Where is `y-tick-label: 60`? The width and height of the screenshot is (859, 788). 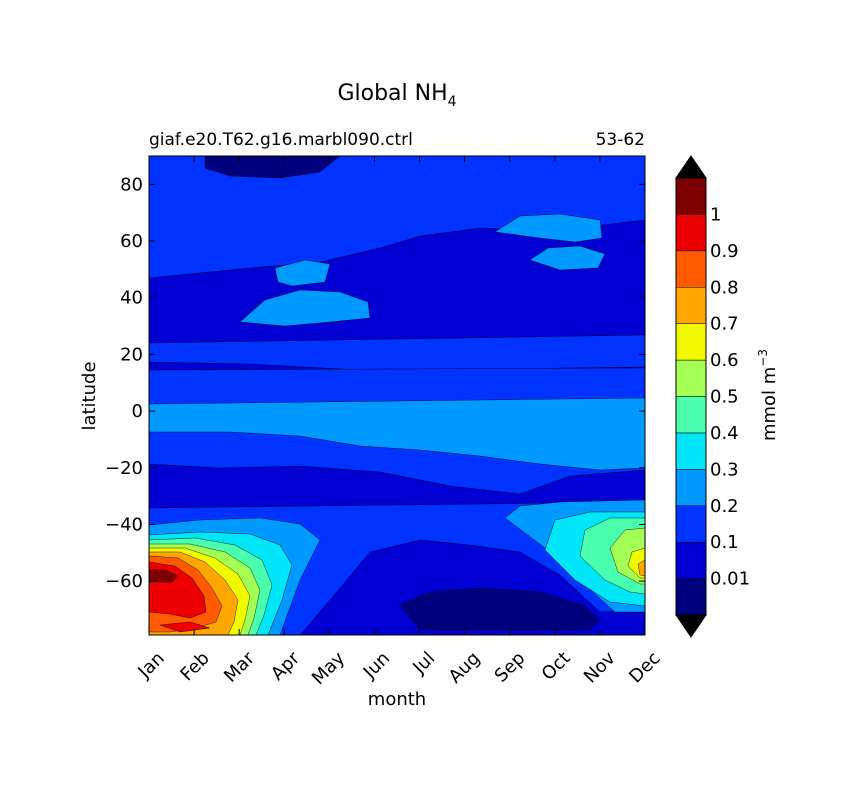
y-tick-label: 60 is located at coordinates (131, 241).